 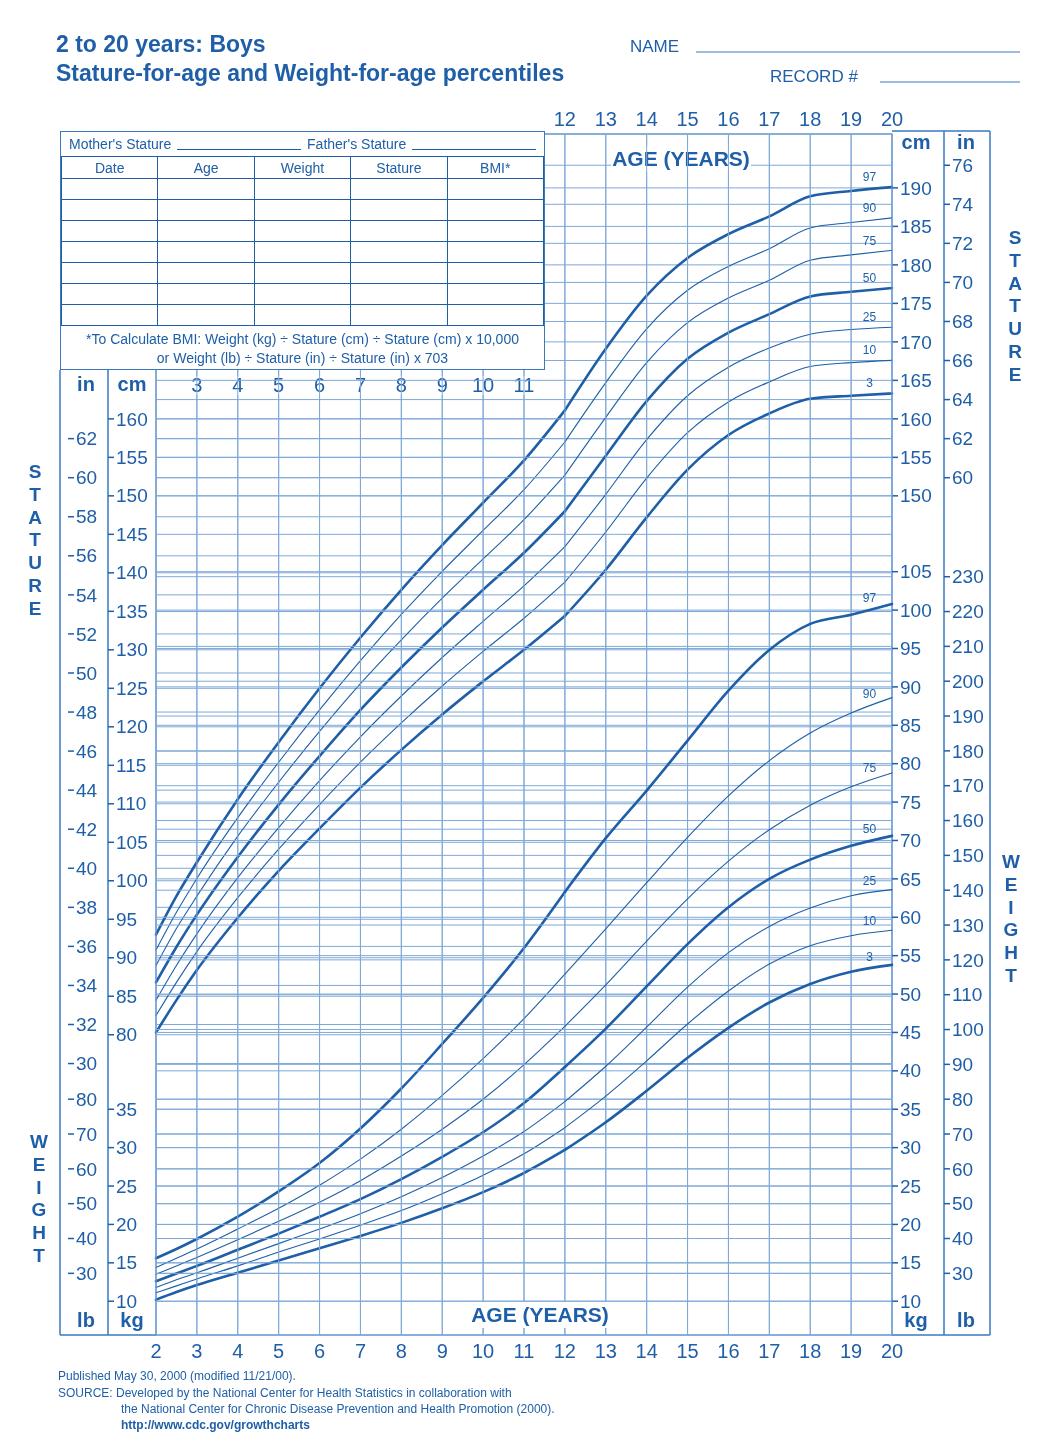 I want to click on y-tick-label: 135, so click(x=132, y=611).